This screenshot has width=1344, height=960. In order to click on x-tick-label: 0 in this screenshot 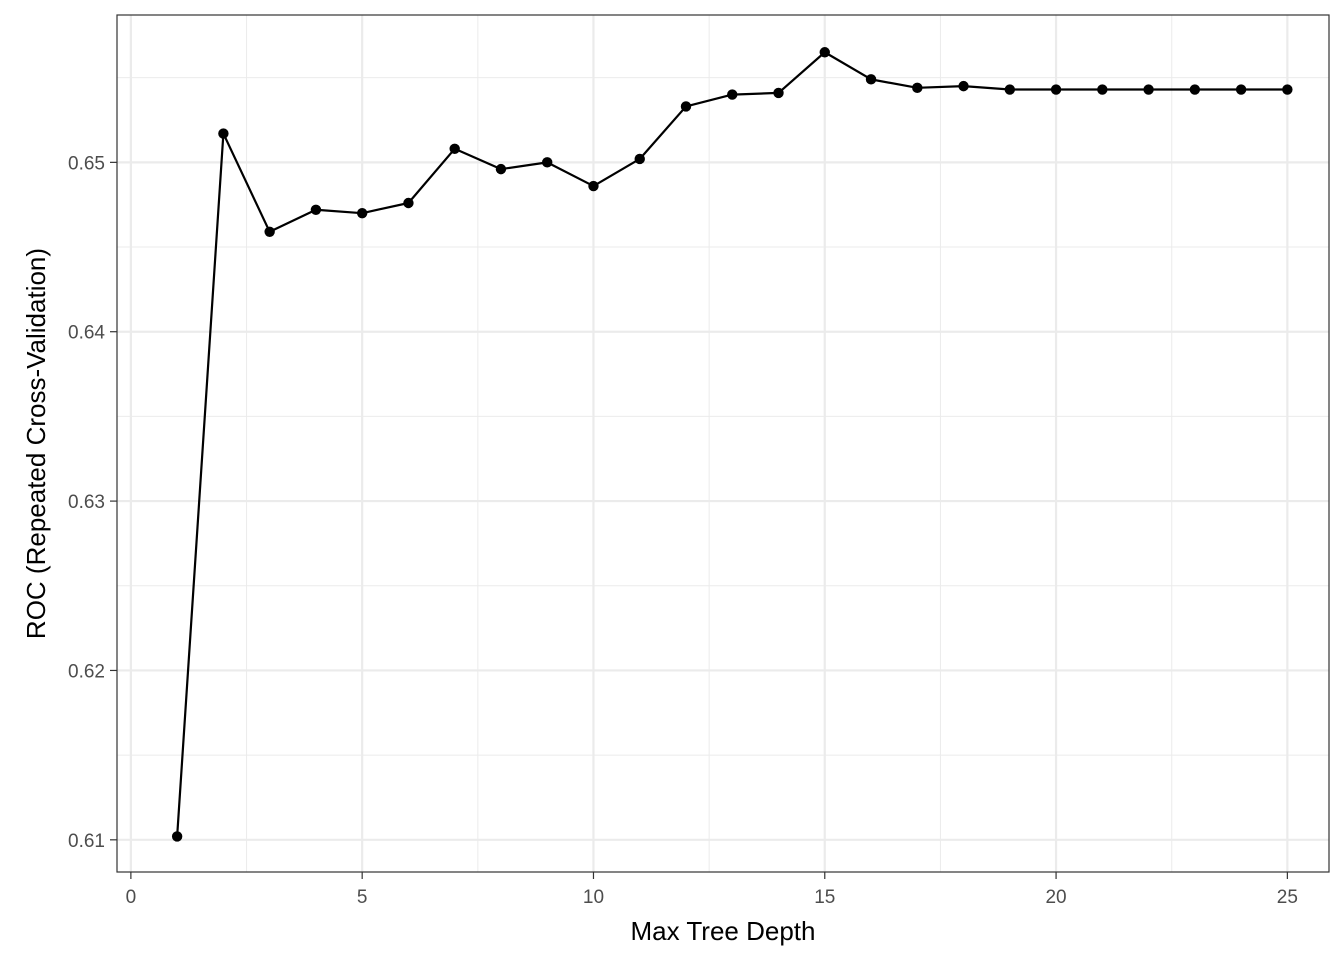, I will do `click(131, 897)`.